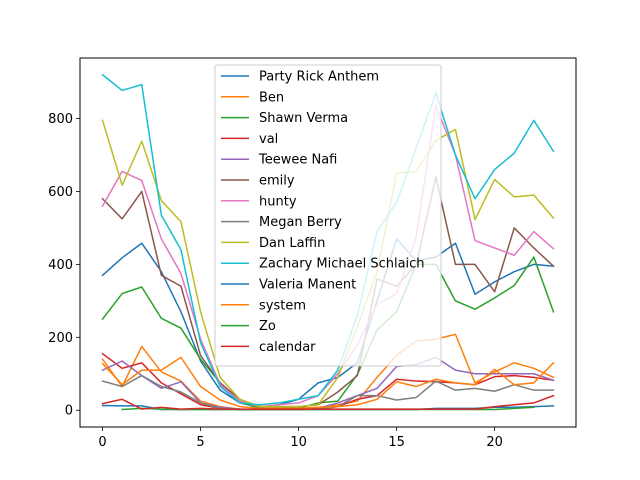 The height and width of the screenshot is (480, 640). I want to click on y-axis: 0 200 400 600 800, so click(64, 265).